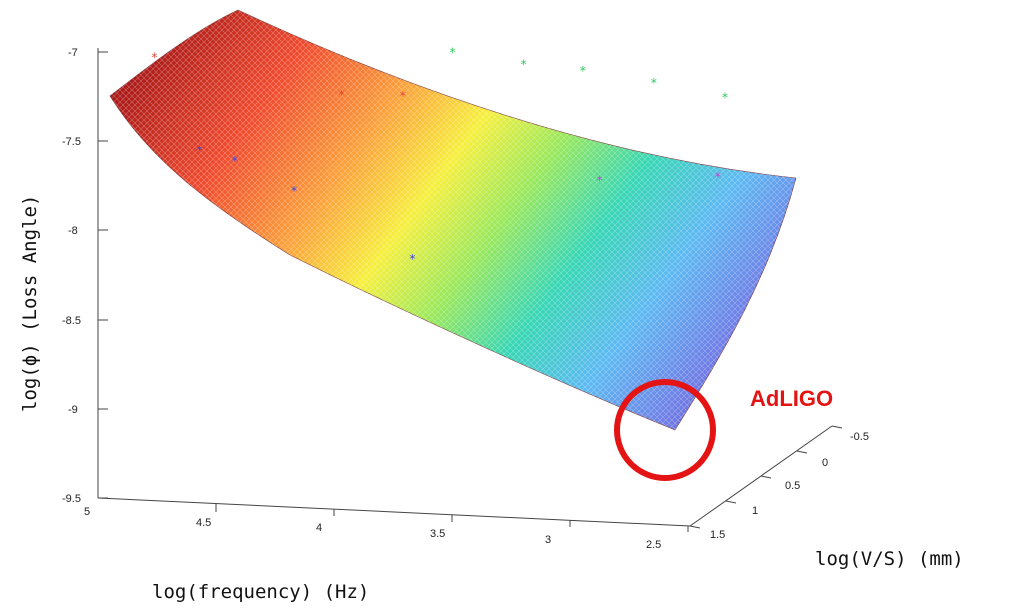  What do you see at coordinates (548, 540) in the screenshot?
I see `x-tick-label: 3` at bounding box center [548, 540].